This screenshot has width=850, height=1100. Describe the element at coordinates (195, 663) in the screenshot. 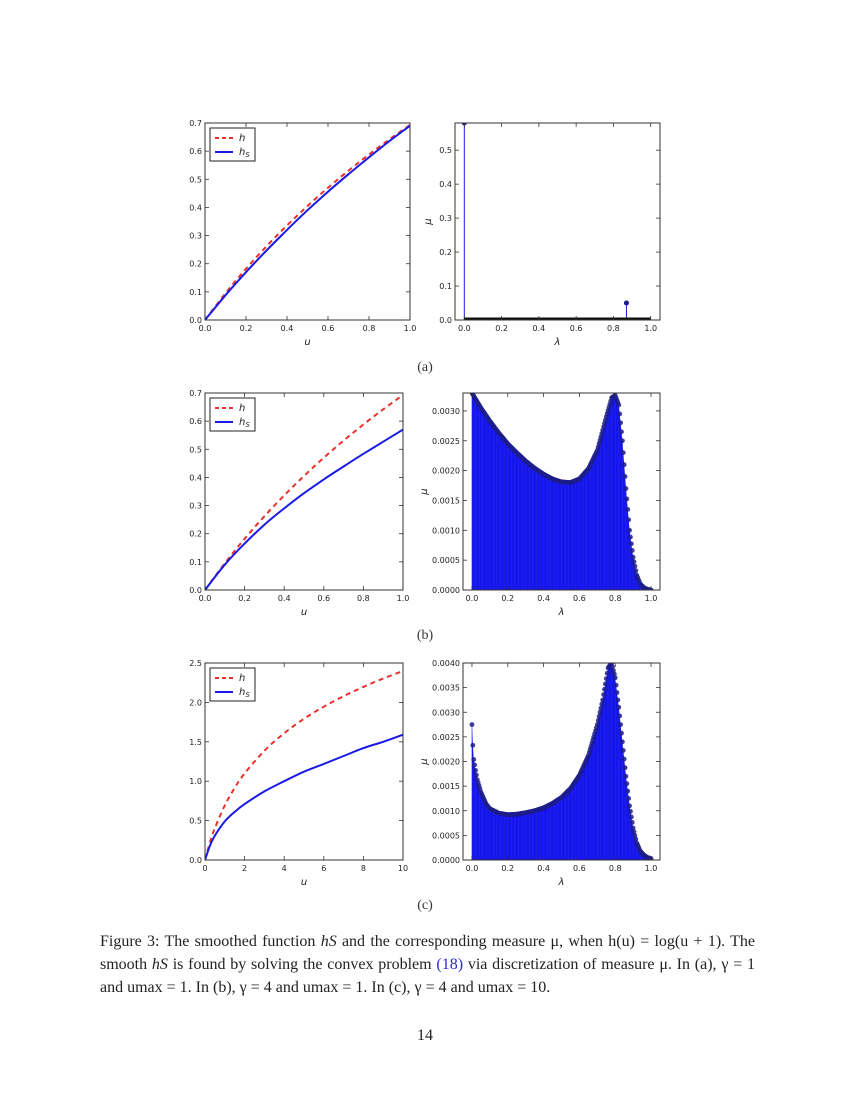

I see `svg-text: 2.5` at that location.